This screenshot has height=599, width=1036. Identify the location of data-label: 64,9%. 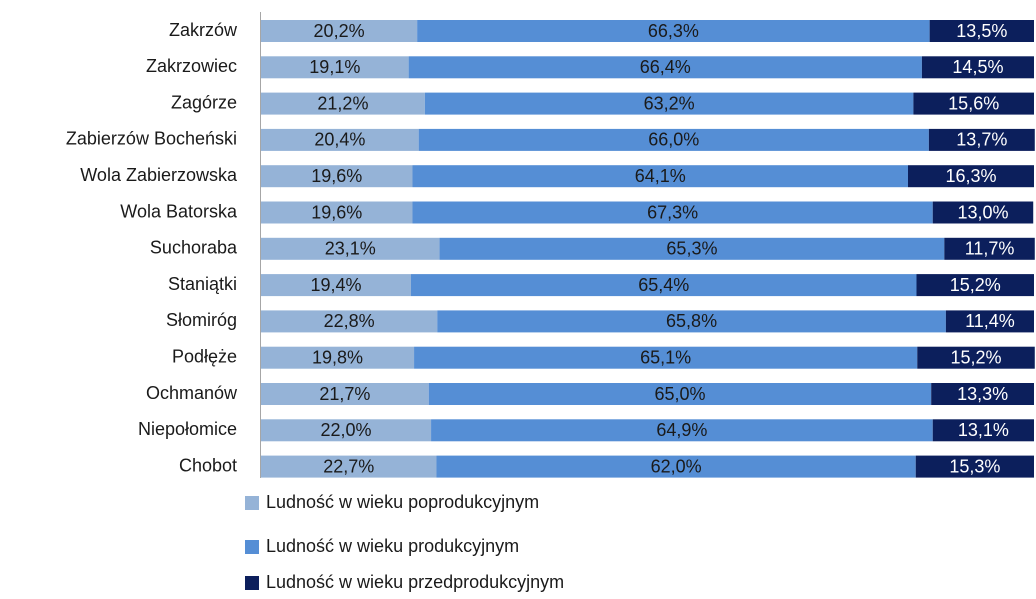
(681, 430).